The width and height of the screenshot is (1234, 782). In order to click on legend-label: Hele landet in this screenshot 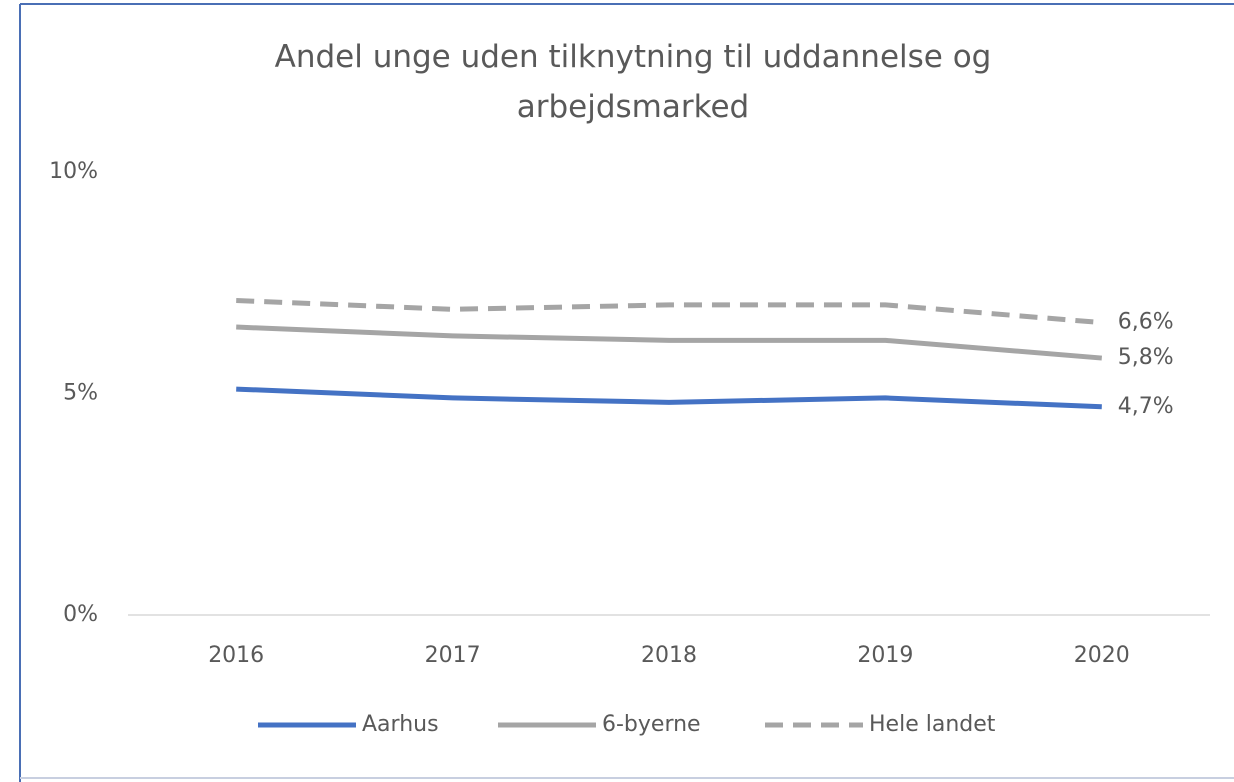, I will do `click(932, 724)`.